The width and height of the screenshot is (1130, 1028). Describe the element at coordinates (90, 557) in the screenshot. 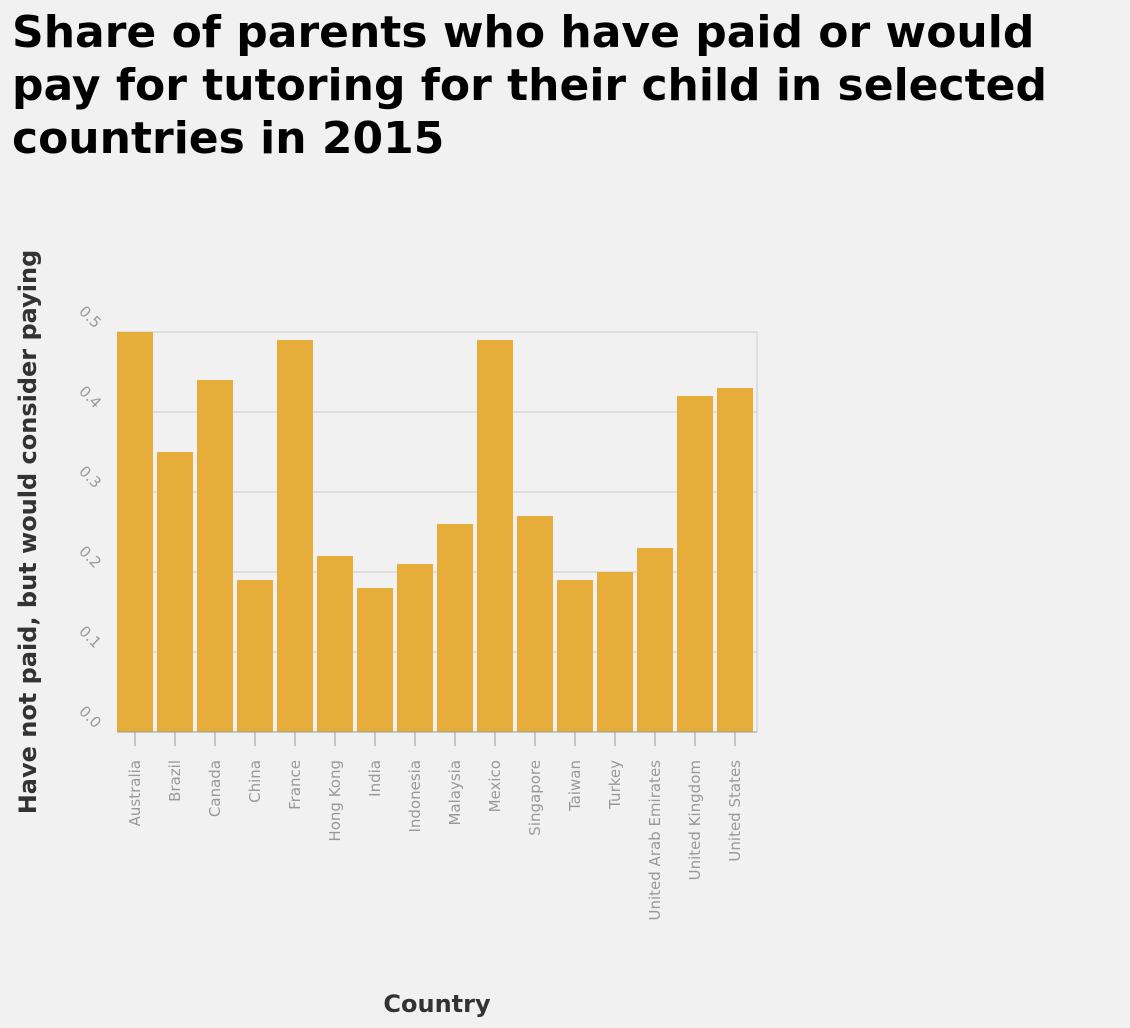

I see `y-tick-label: 0.2` at that location.